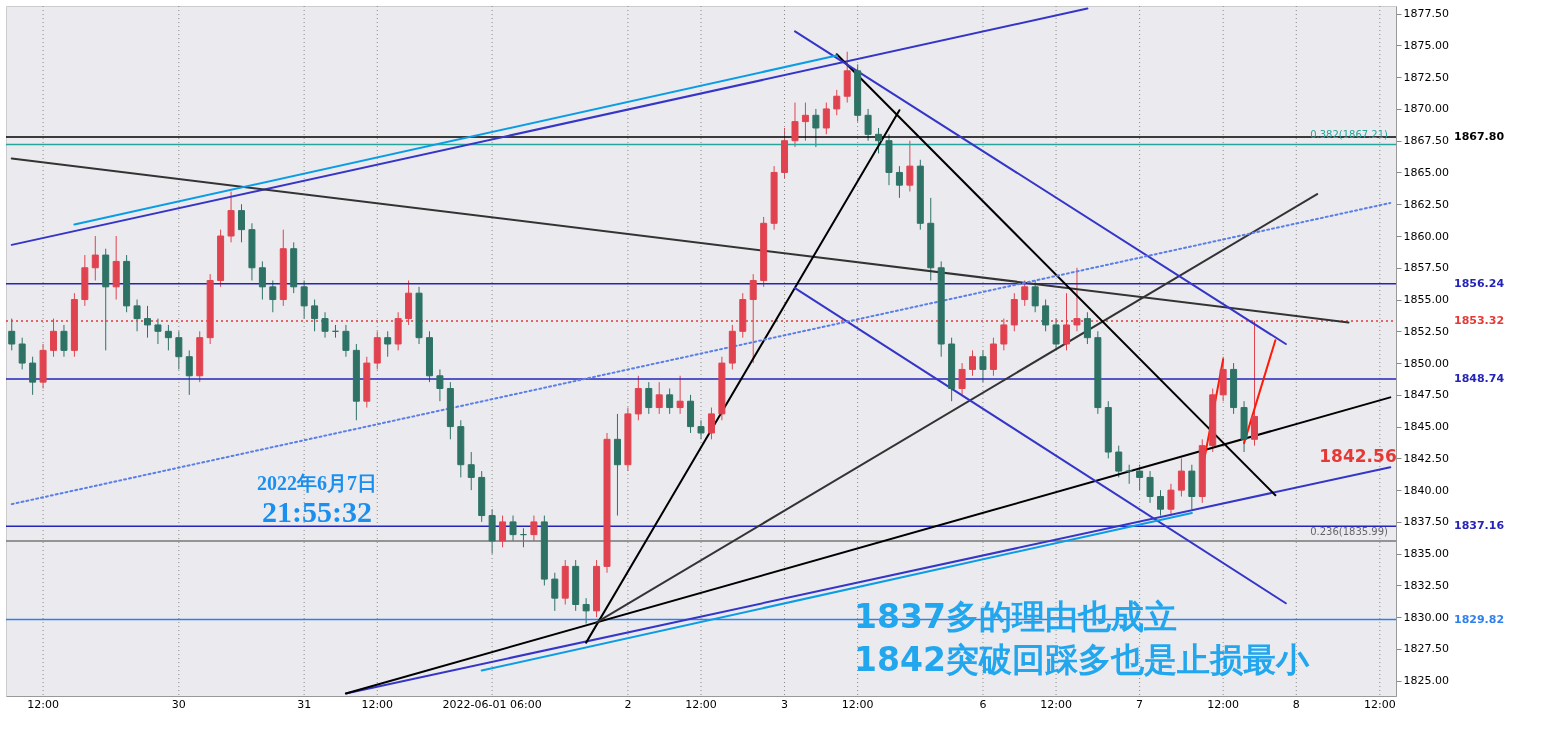 The width and height of the screenshot is (1565, 741). Describe the element at coordinates (317, 511) in the screenshot. I see `annotation: 21:55:32` at that location.